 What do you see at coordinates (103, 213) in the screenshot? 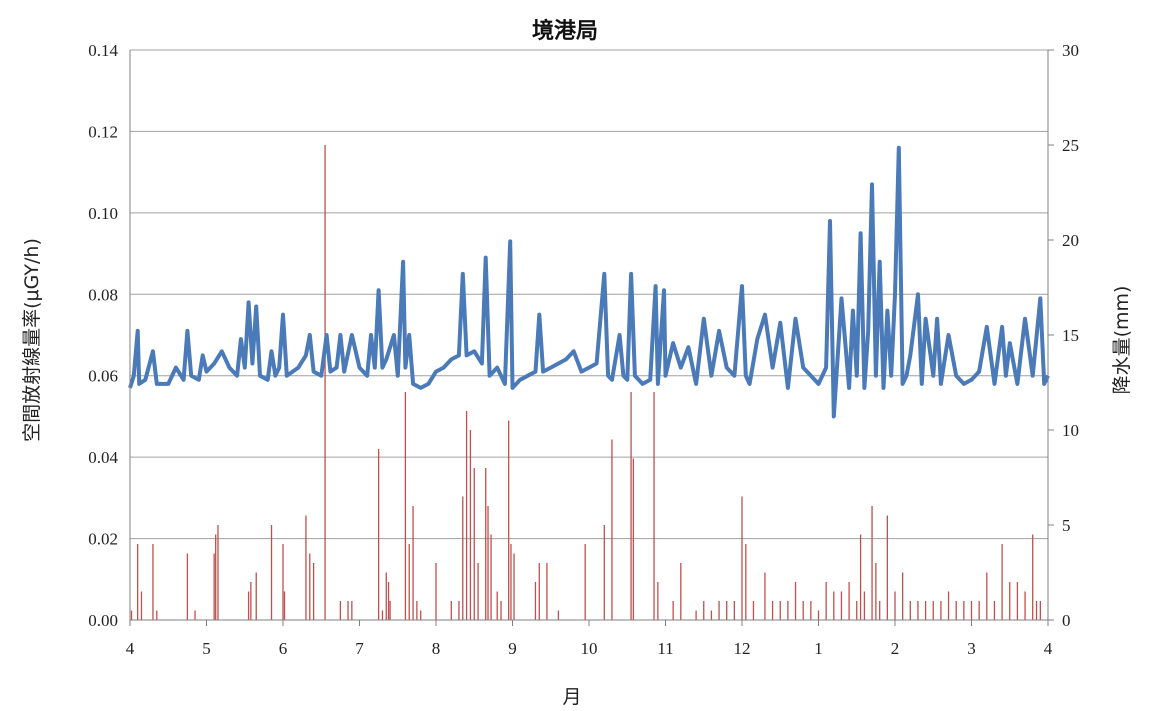
I see `left-tick-label: 0.10` at bounding box center [103, 213].